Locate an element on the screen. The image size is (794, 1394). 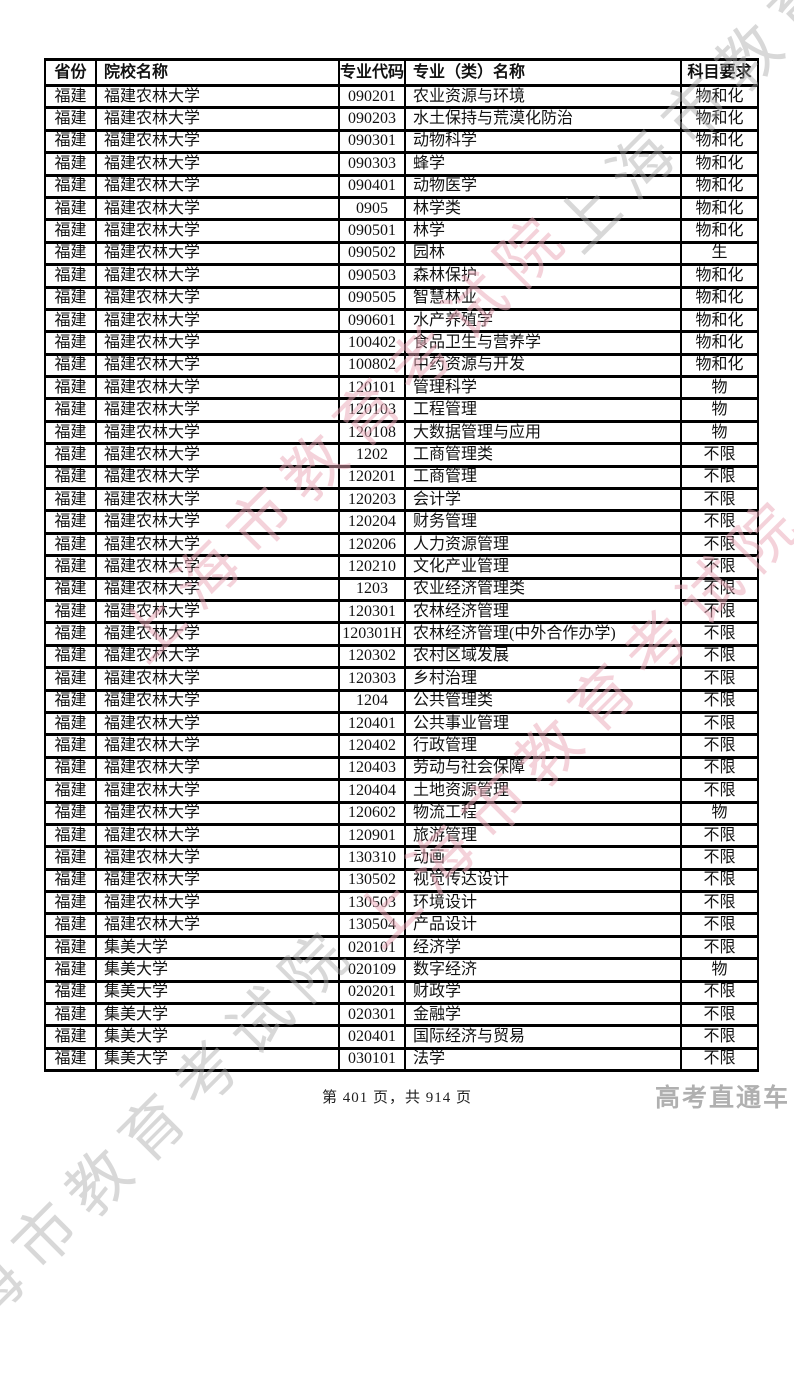
table-row: 福建 福建农林大学 090502 园林生 is located at coordinates (401, 253).